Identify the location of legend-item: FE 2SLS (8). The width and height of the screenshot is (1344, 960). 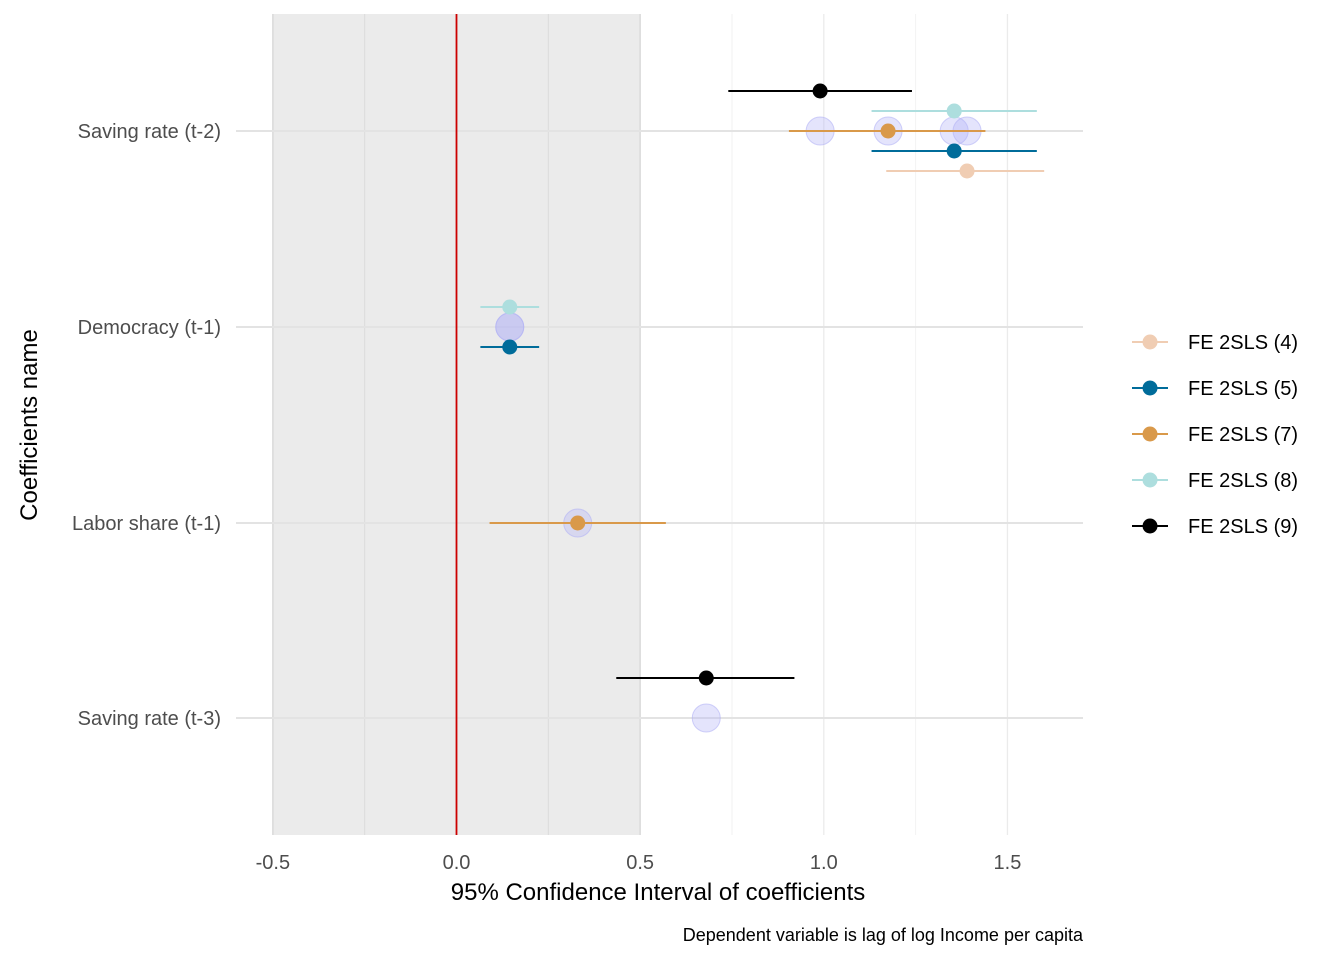
(1215, 481).